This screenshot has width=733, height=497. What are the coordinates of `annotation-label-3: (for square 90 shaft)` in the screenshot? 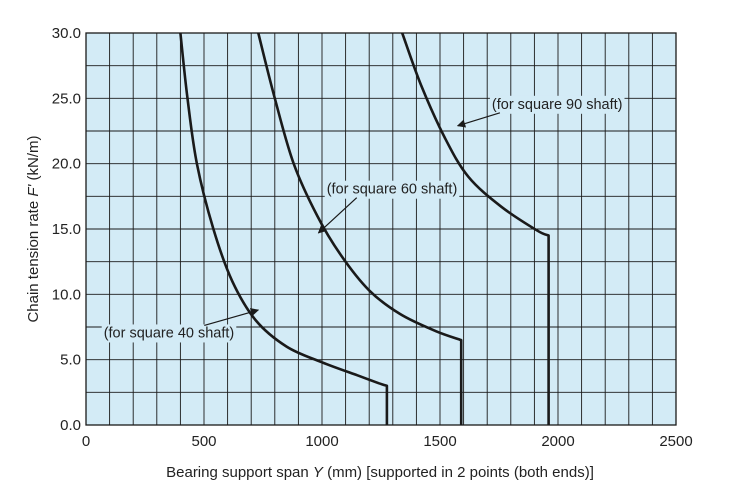 It's located at (557, 105).